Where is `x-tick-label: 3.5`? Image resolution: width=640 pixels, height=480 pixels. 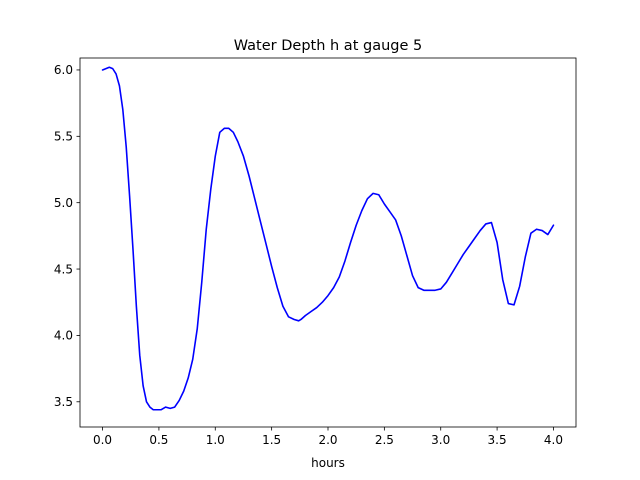
x-tick-label: 3.5 is located at coordinates (497, 440).